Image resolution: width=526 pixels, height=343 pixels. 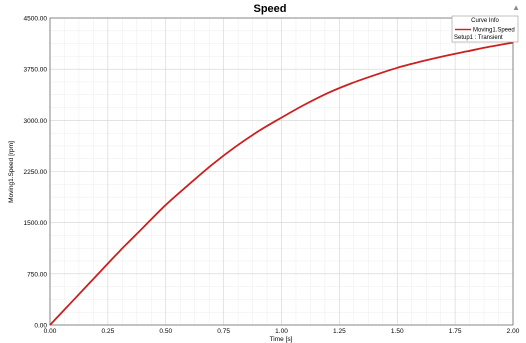 I want to click on x-tick-label: 2.00, so click(x=513, y=331).